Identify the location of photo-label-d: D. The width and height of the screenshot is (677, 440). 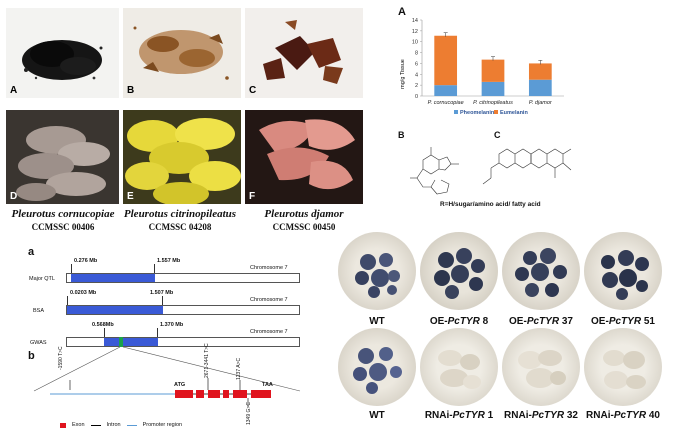
(14, 196).